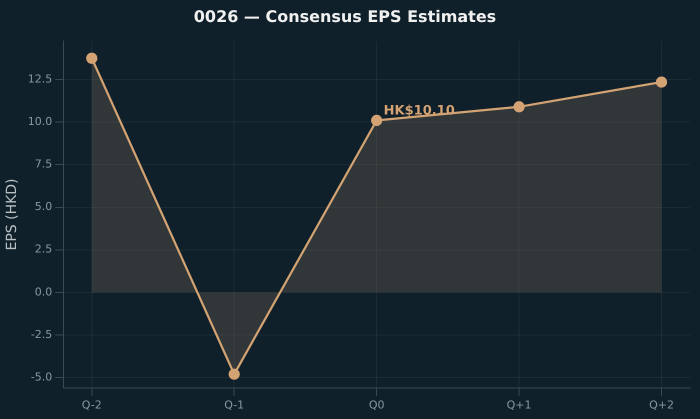  Describe the element at coordinates (519, 405) in the screenshot. I see `x-tick-label: Q+1` at that location.